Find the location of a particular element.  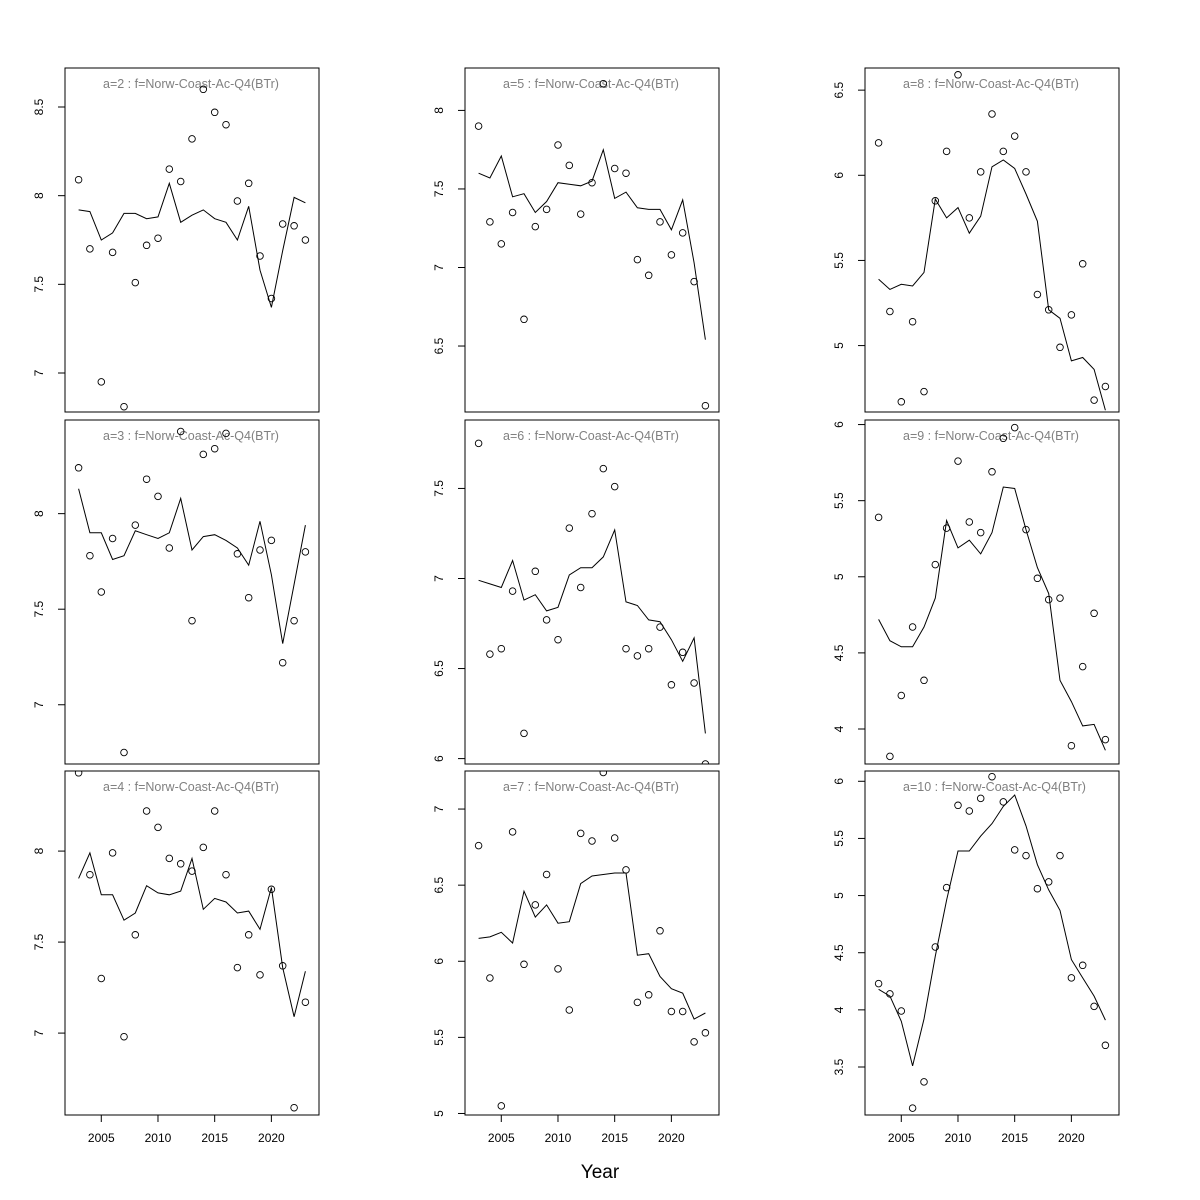

panel-title: a=2 : f=Norw-Coast-Ac-Q4(BTr) is located at coordinates (191, 84).